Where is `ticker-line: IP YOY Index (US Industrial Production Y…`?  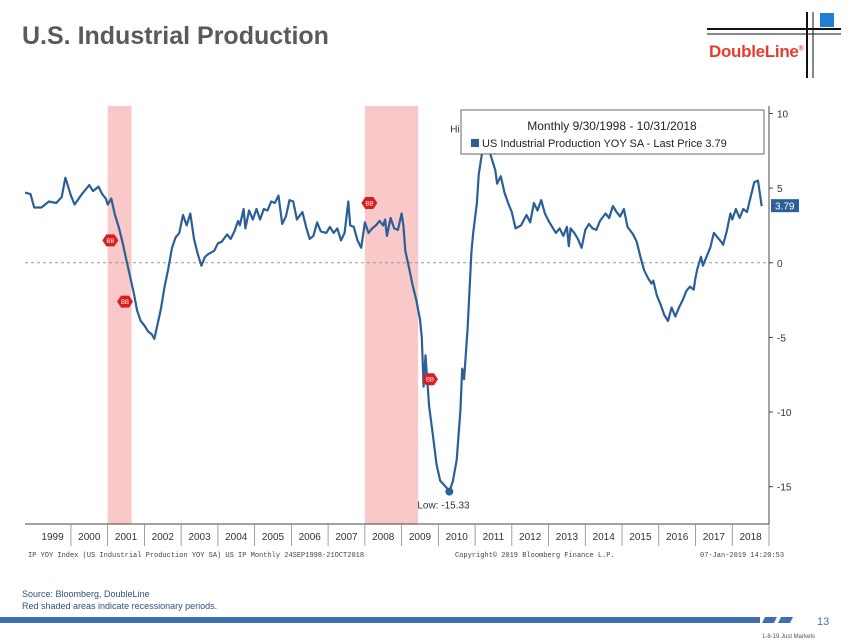
ticker-line: IP YOY Index (US Industrial Production Y… is located at coordinates (196, 556).